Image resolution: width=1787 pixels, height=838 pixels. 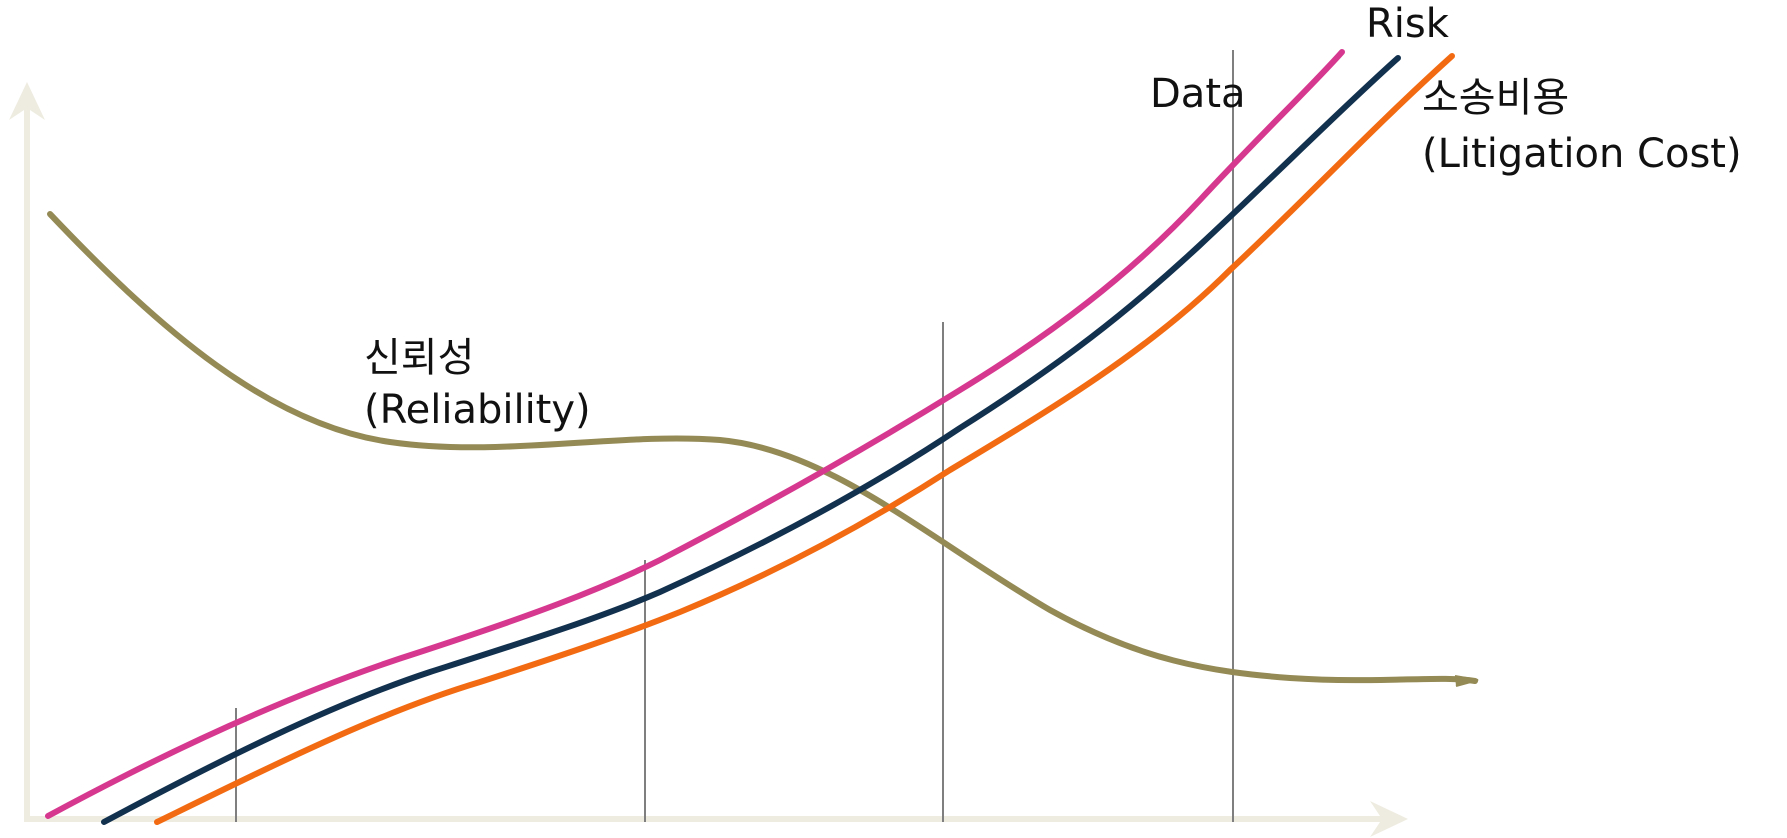 I want to click on y-axis-arrowhead, so click(x=27, y=101).